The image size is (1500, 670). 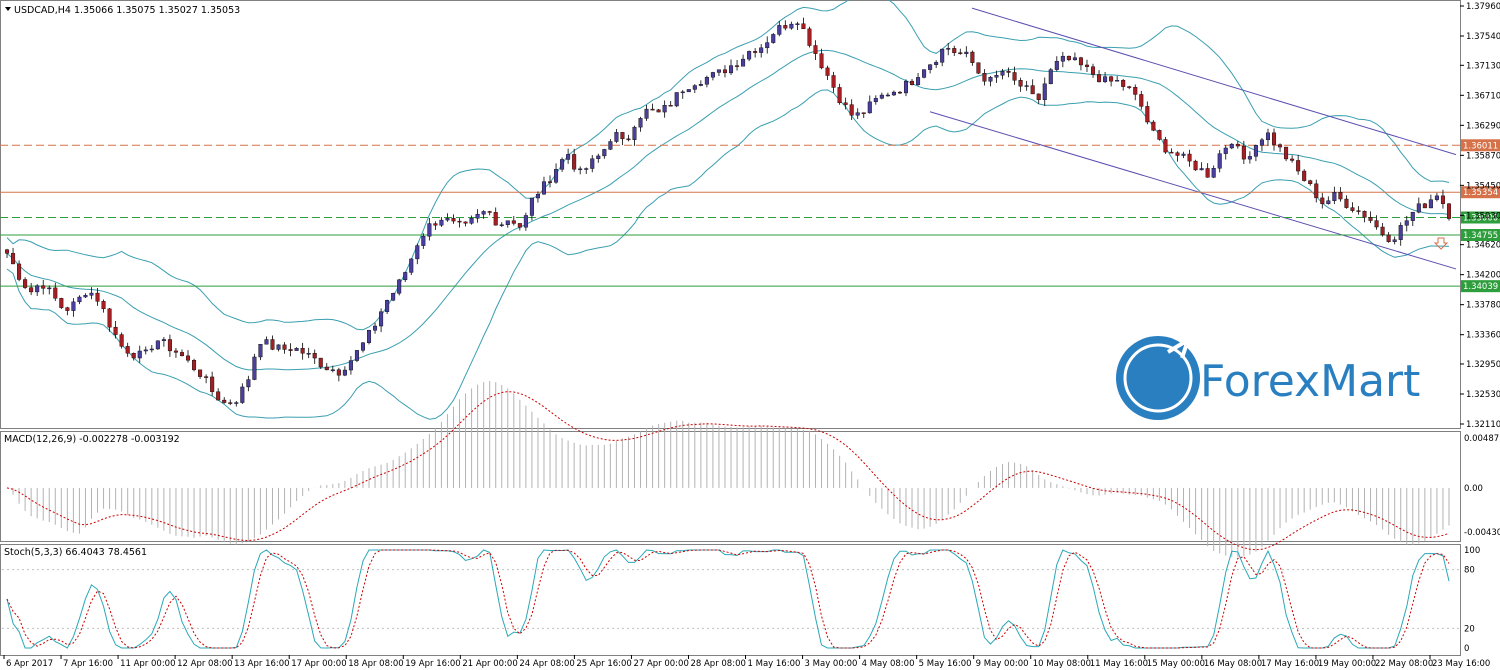 What do you see at coordinates (660, 664) in the screenshot?
I see `x-tick-label: 27 Apr 00:00` at bounding box center [660, 664].